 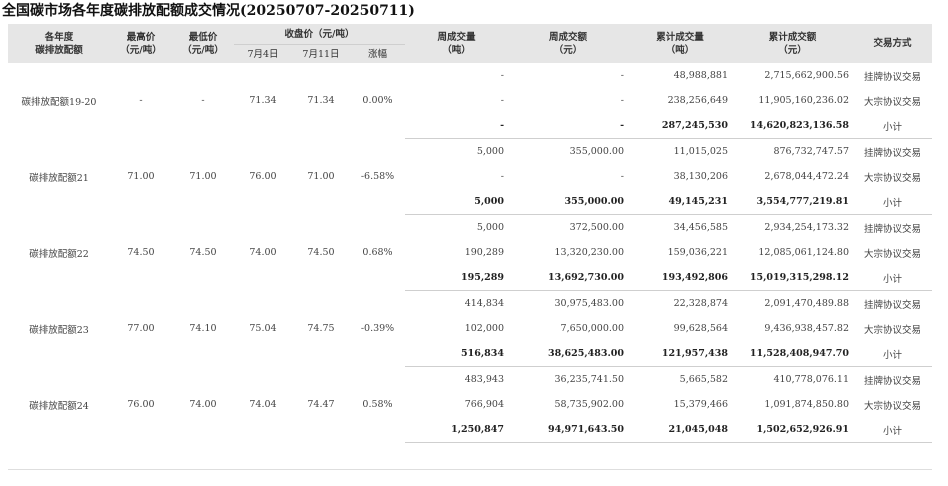 What do you see at coordinates (701, 404) in the screenshot?
I see `cum-volume: 15,379,466` at bounding box center [701, 404].